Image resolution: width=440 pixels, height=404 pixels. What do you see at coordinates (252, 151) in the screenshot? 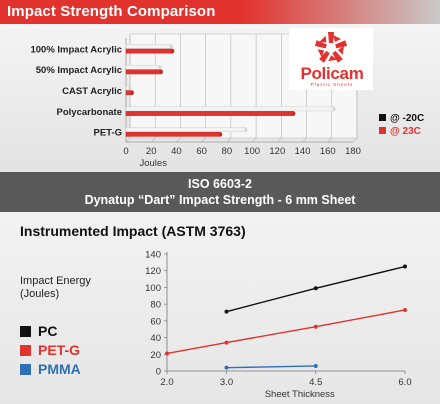
I see `x-tick-label: 100` at bounding box center [252, 151].